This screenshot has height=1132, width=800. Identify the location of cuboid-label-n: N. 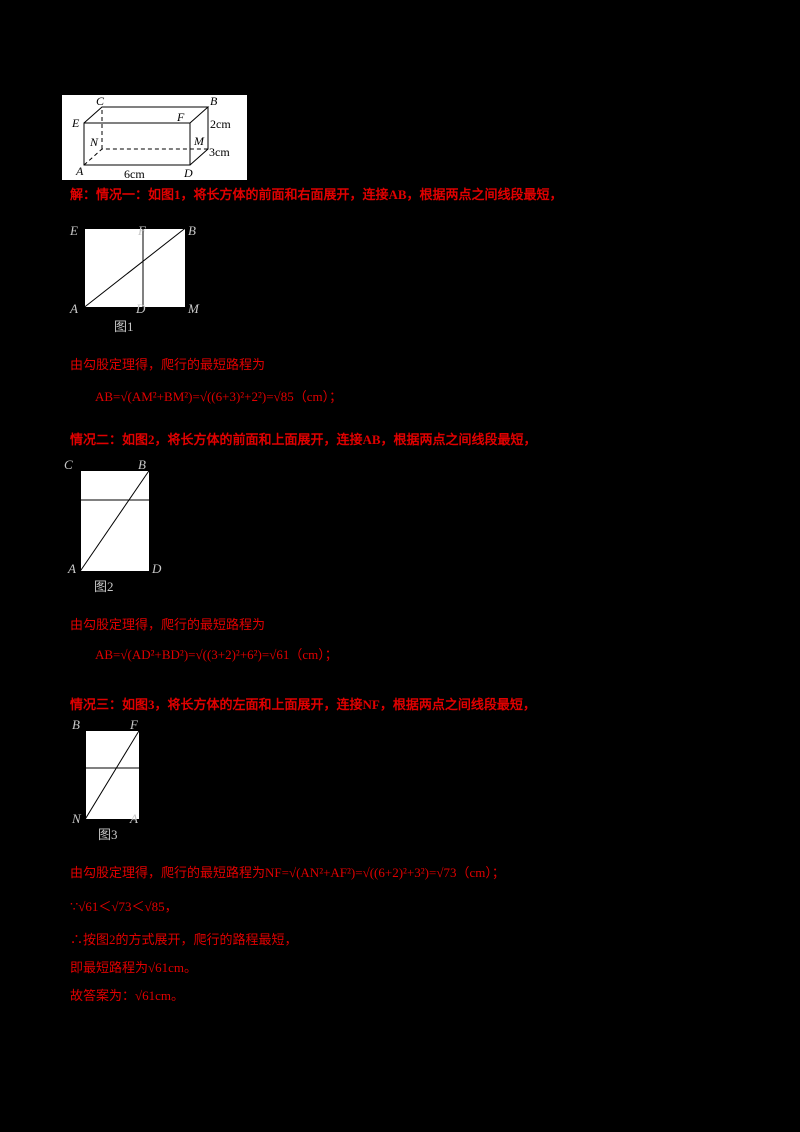
(94, 142).